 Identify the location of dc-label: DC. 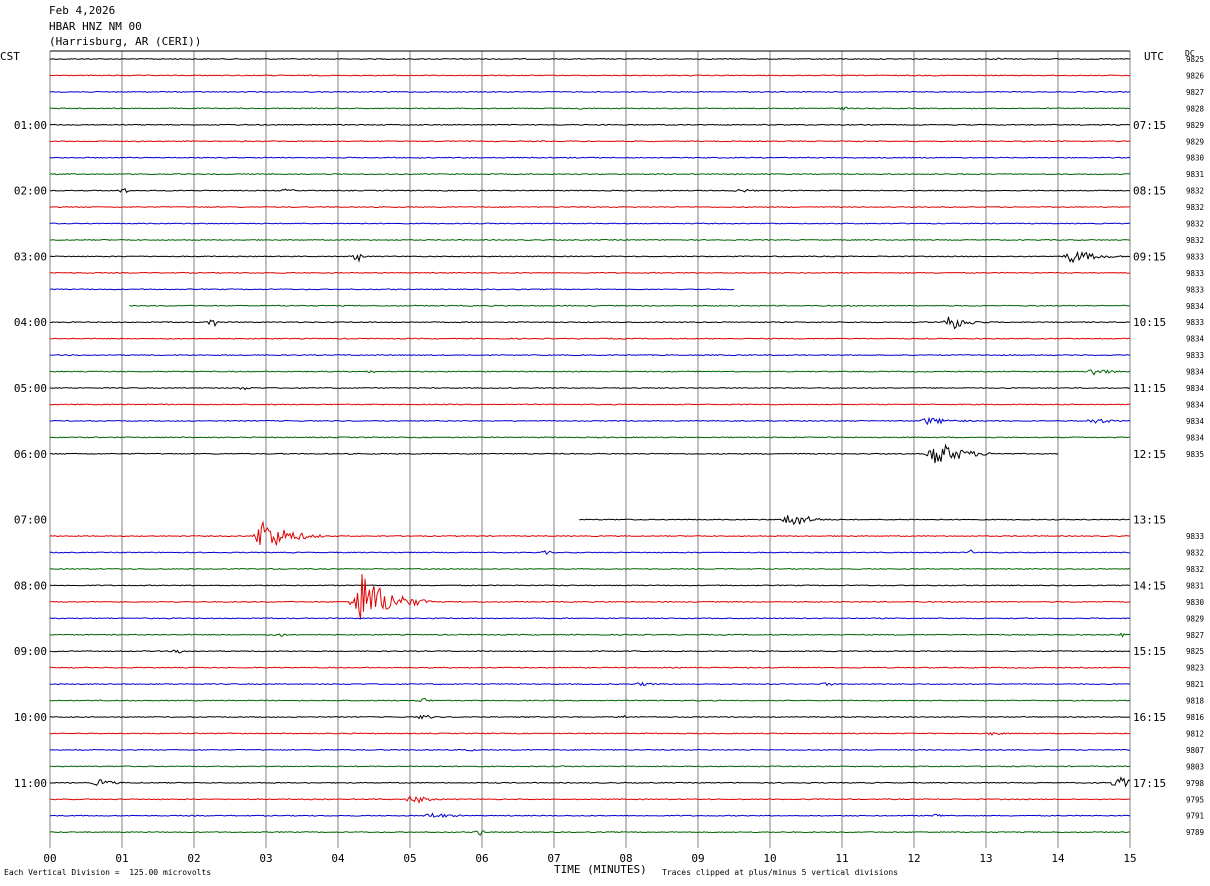
(1190, 53).